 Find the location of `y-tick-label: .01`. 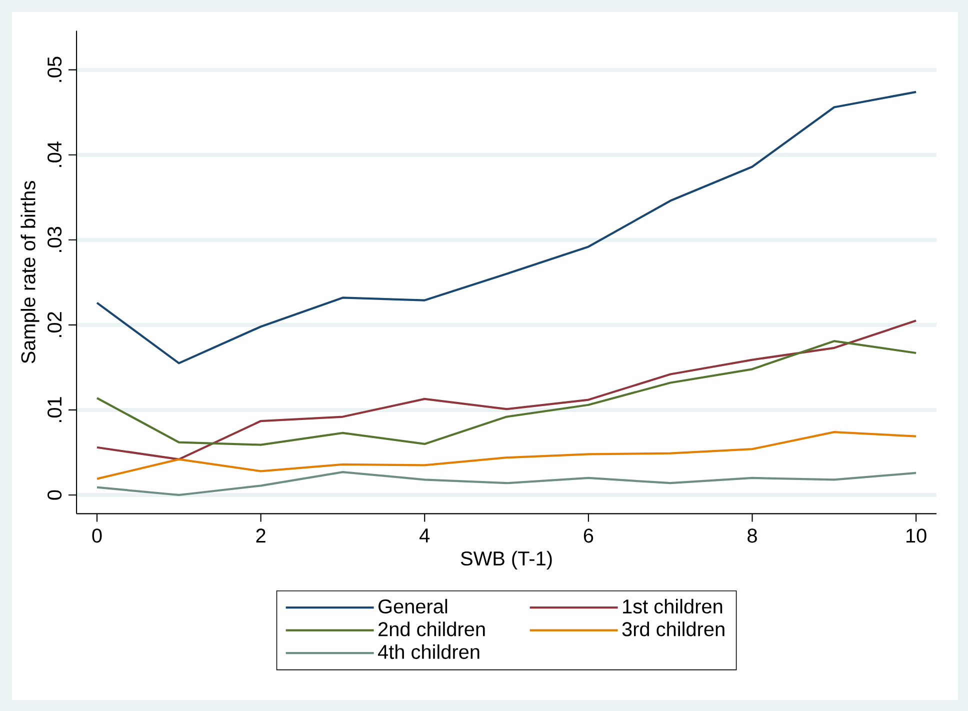

y-tick-label: .01 is located at coordinates (55, 409).